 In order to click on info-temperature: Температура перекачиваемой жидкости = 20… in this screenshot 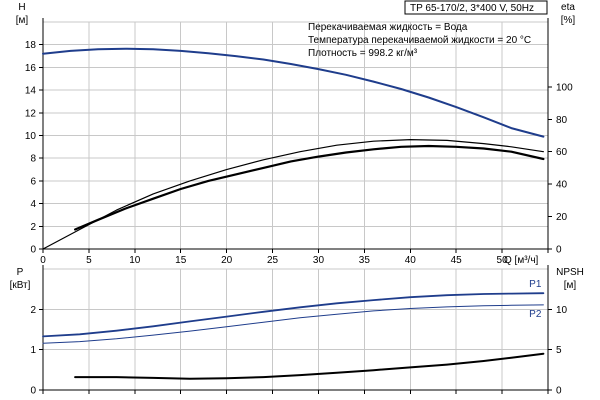, I will do `click(419, 40)`.